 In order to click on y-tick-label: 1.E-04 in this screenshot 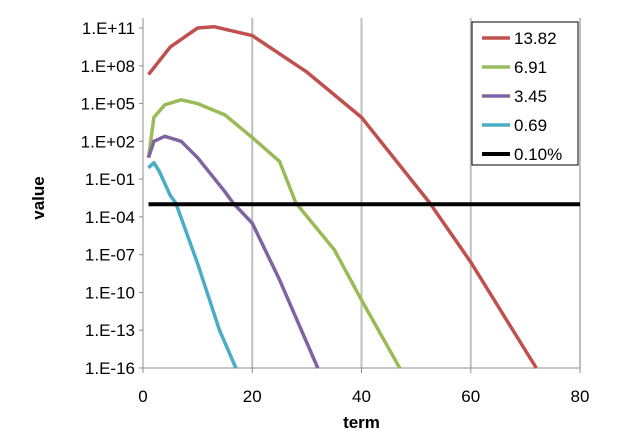, I will do `click(110, 217)`.